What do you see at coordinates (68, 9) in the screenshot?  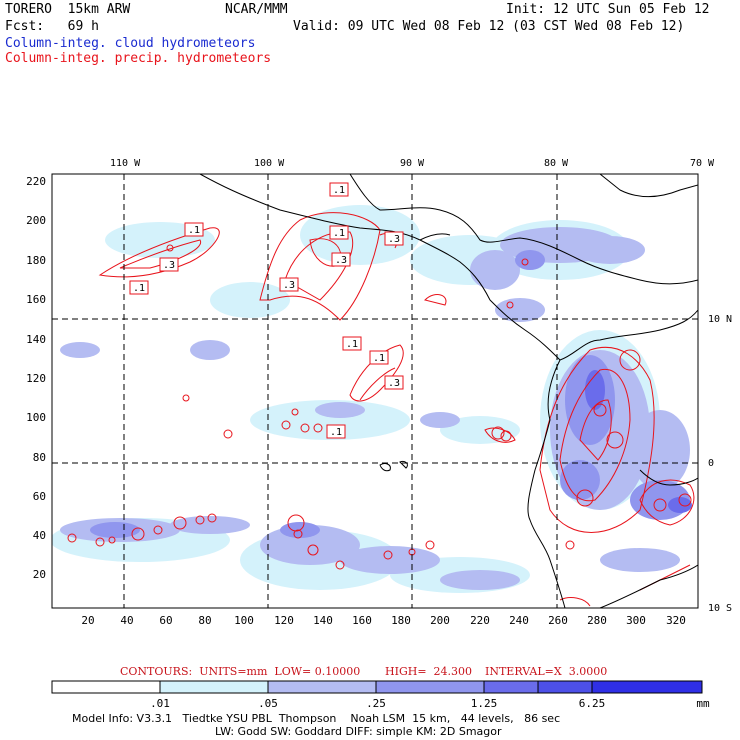 I see `model-title: TORERO 15km ARW` at bounding box center [68, 9].